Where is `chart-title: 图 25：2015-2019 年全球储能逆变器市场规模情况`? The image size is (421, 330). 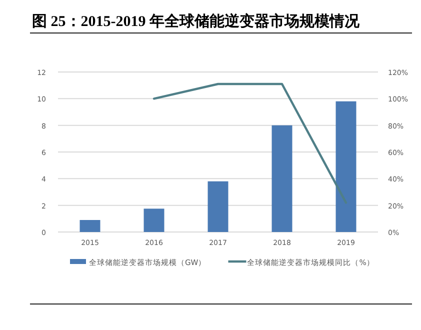
chart-title: 图 25：2015-2019 年全球储能逆变器市场规模情况 is located at coordinates (196, 21).